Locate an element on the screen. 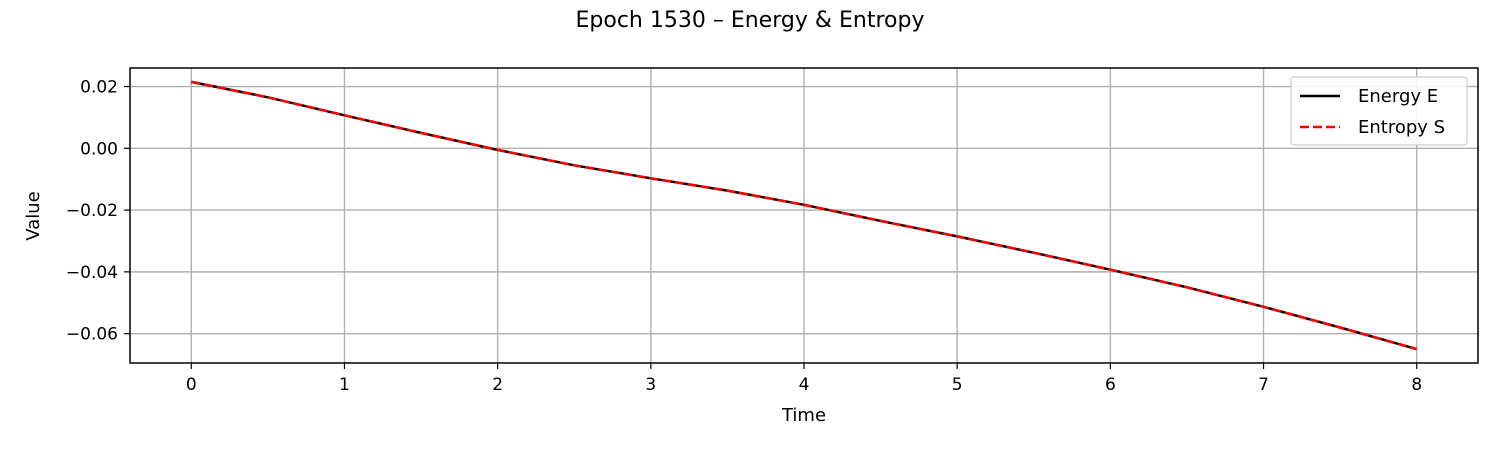 Image resolution: width=1500 pixels, height=450 pixels. x-tick-label: 3 is located at coordinates (650, 385).